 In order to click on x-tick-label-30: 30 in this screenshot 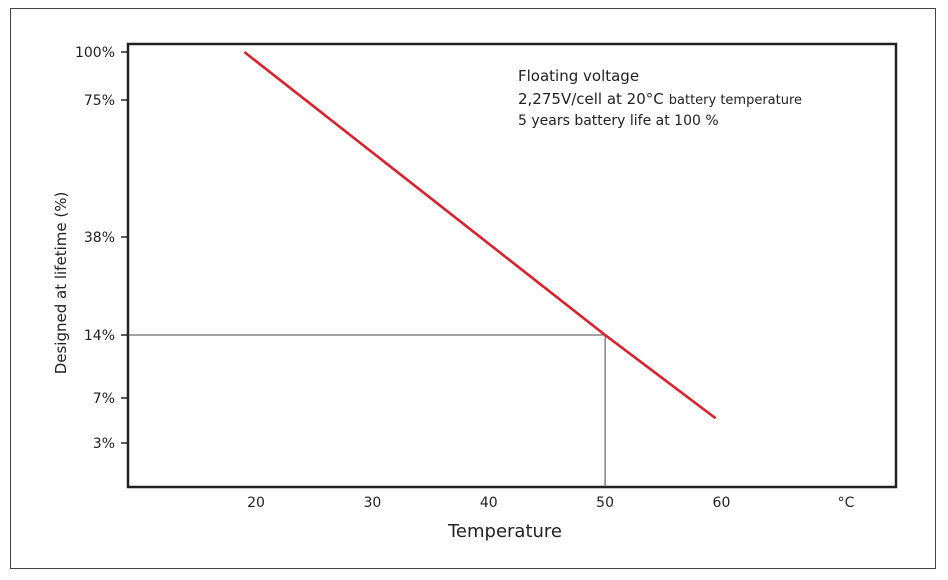, I will do `click(372, 503)`.